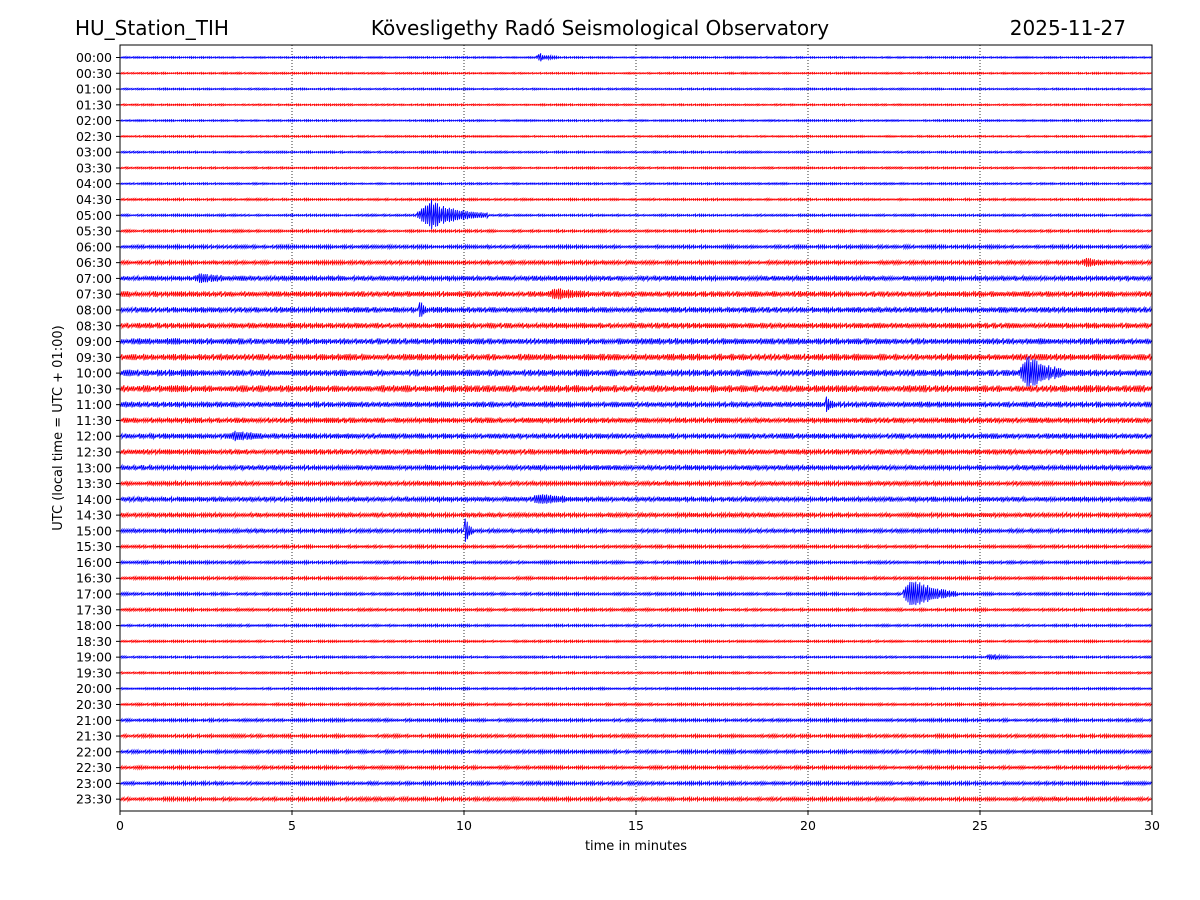  Describe the element at coordinates (94, 309) in the screenshot. I see `y-tick-label: 08:00` at that location.